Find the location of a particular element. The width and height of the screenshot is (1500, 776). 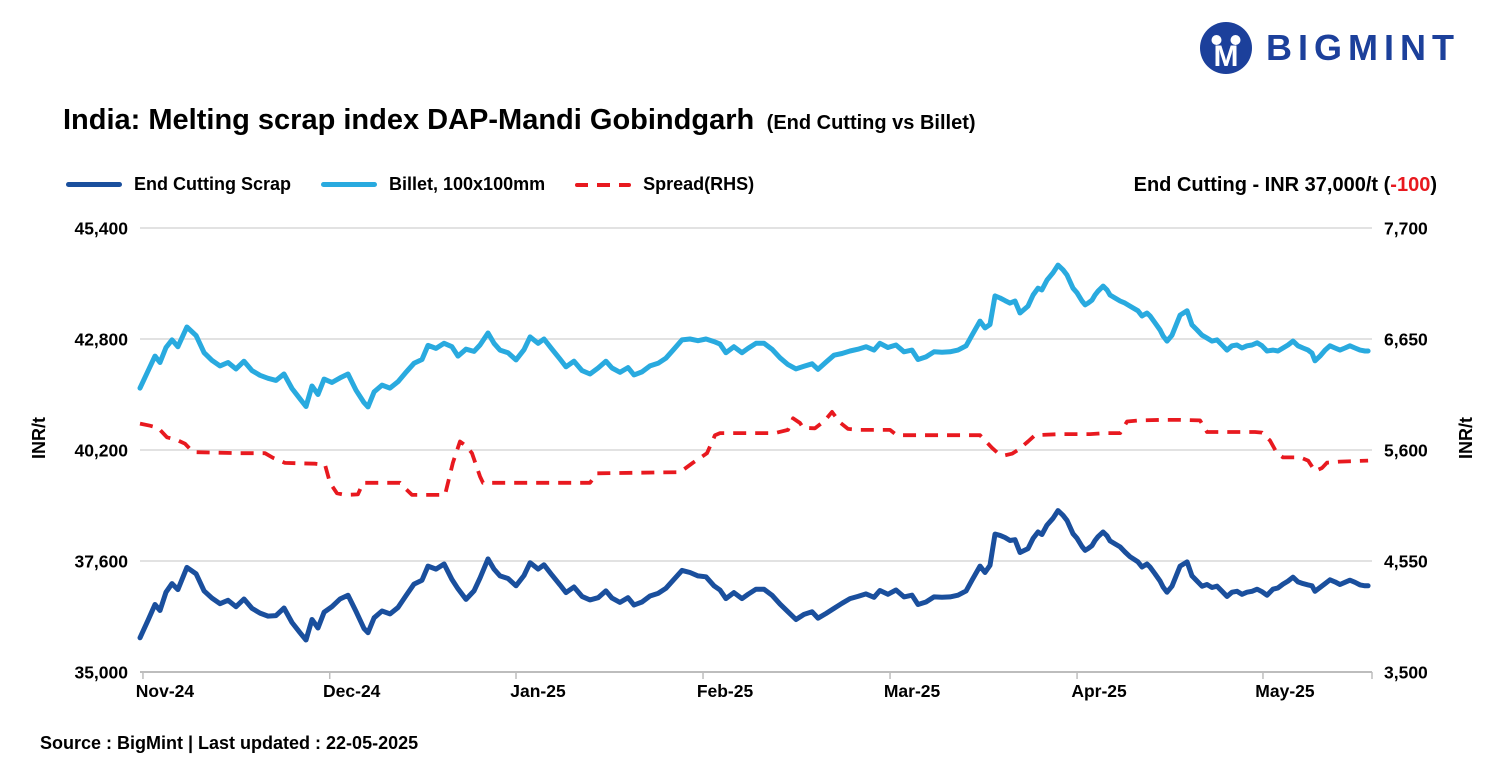

legend-label: Billet, 100x100mm is located at coordinates (467, 184).